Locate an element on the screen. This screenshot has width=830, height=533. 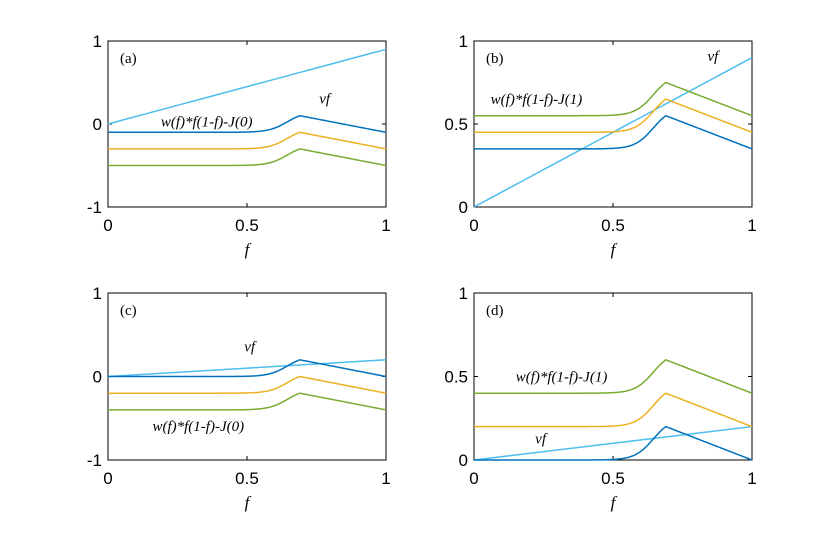
panel-label: (b) is located at coordinates (495, 59).